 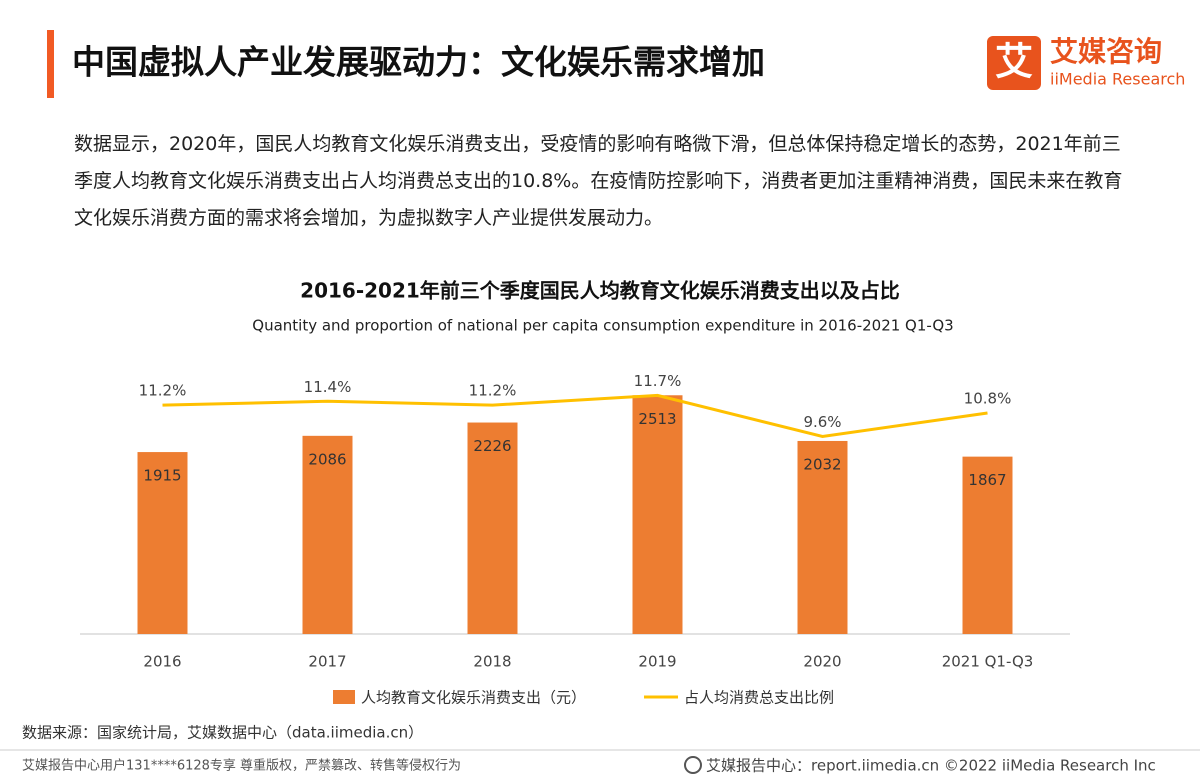 I want to click on logo-en: iiMedia Research, so click(x=1117, y=79).